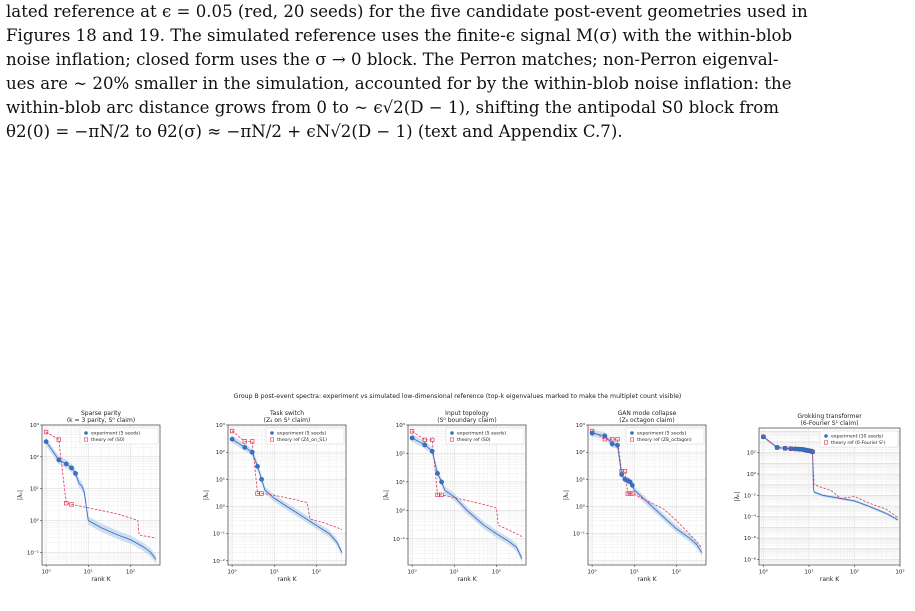  I want to click on x-tick-label: 10³, so click(899, 572).